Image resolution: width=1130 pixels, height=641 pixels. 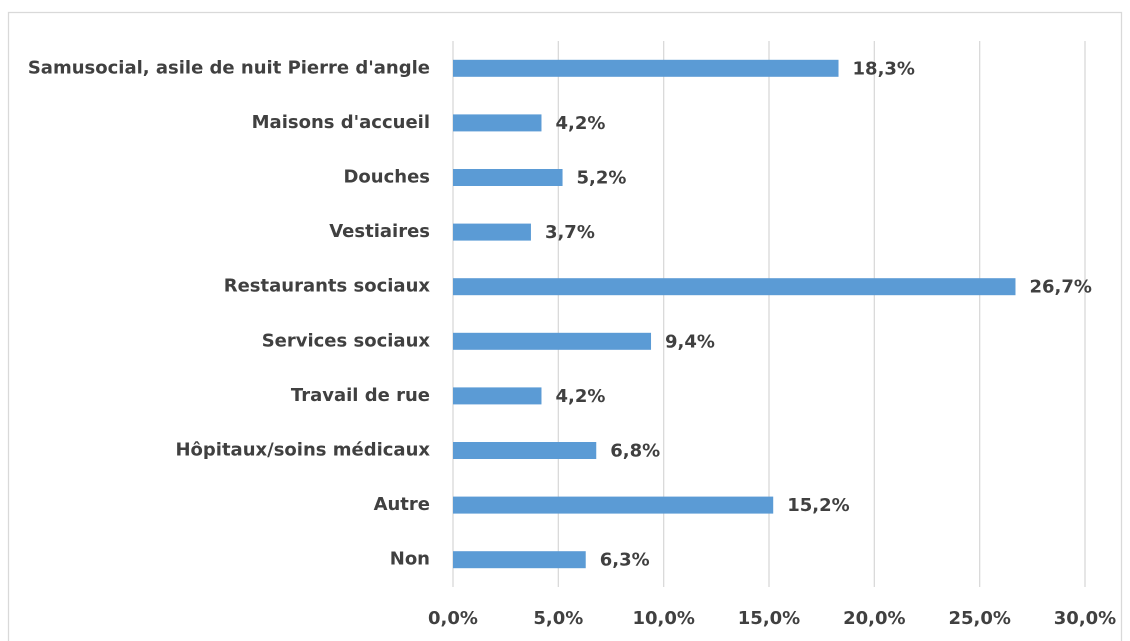 I want to click on value-label: 3,7%, so click(x=570, y=232).